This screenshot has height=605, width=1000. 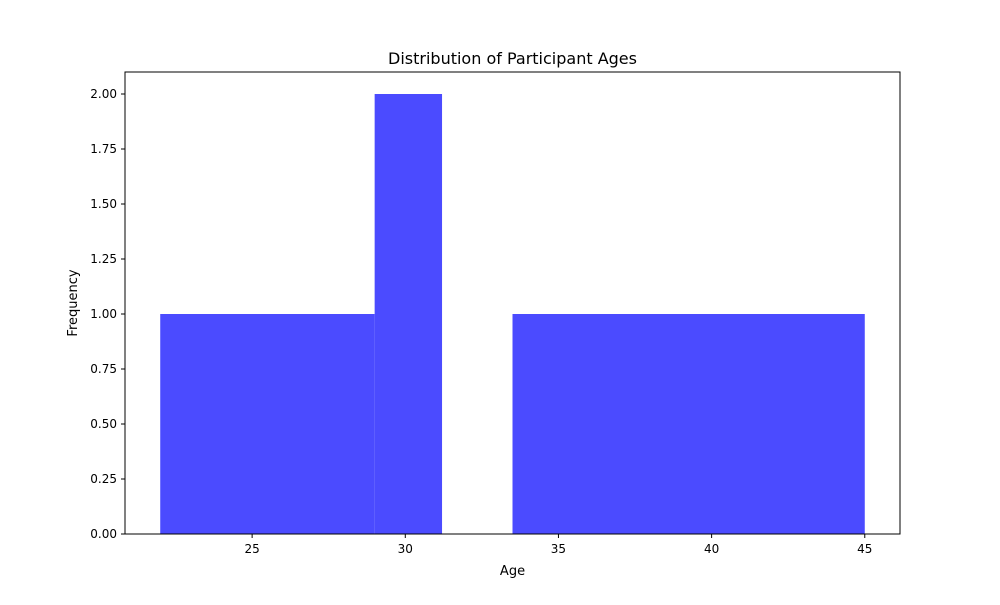 What do you see at coordinates (103, 534) in the screenshot?
I see `y-tick-label: 0.00` at bounding box center [103, 534].